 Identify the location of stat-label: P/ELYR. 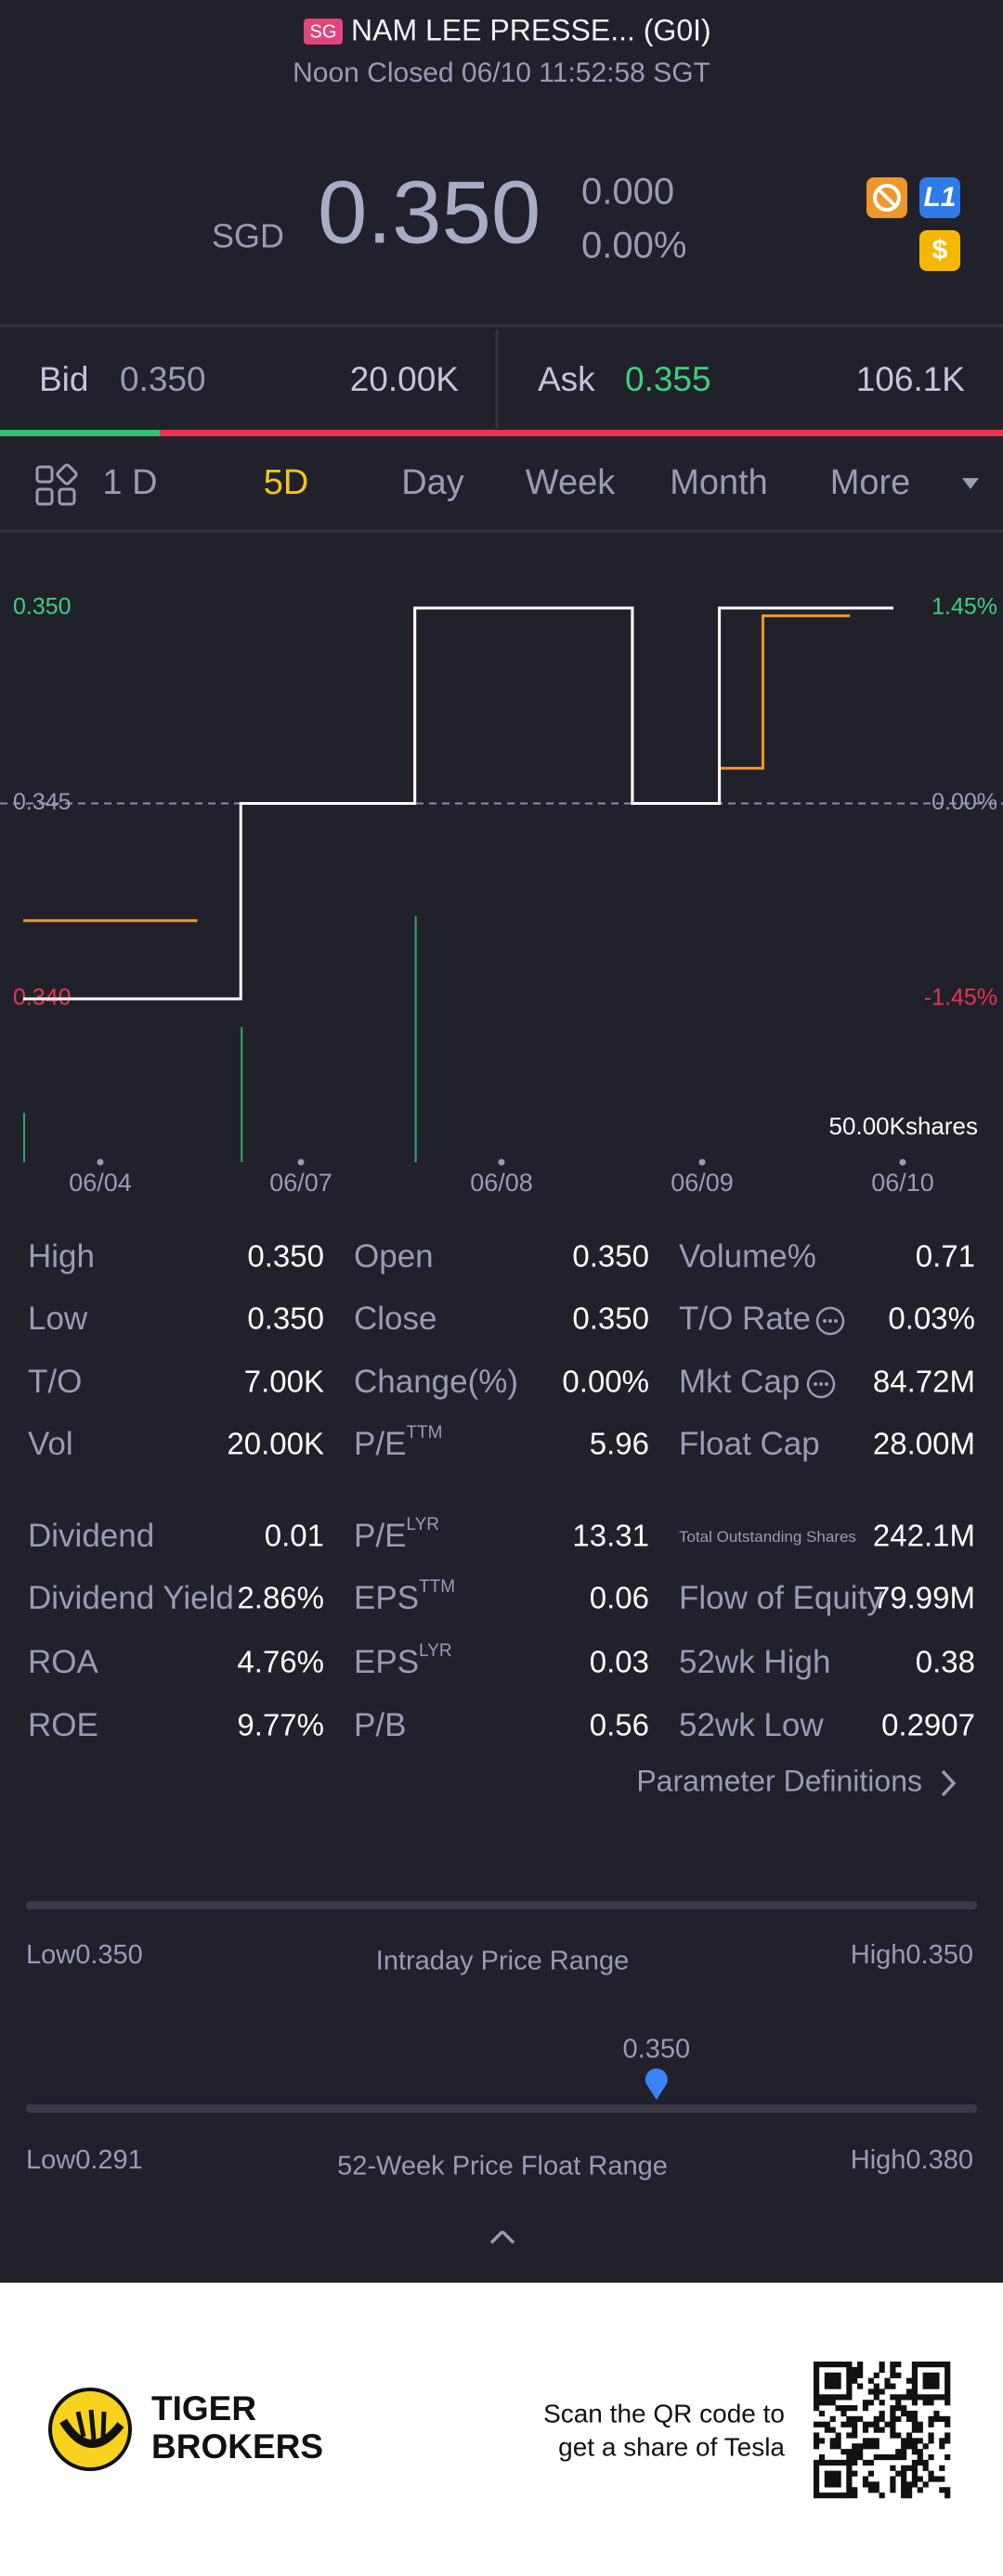
(397, 1534).